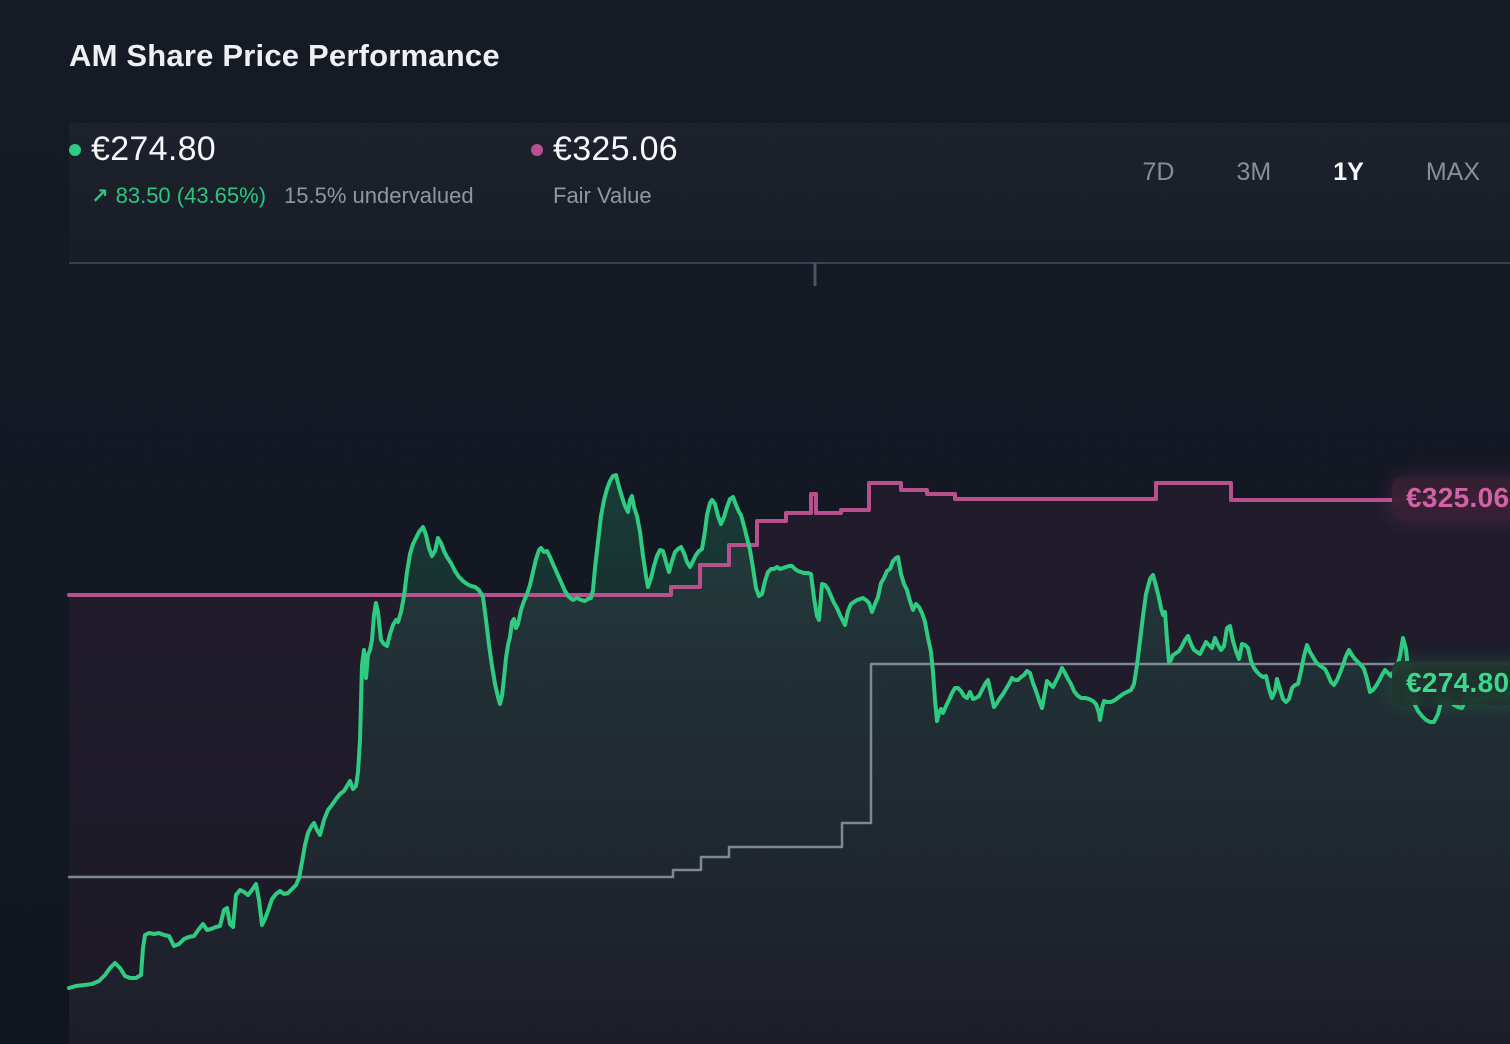 The height and width of the screenshot is (1044, 1510). Describe the element at coordinates (1159, 172) in the screenshot. I see `range-tab-7d: 7D` at that location.